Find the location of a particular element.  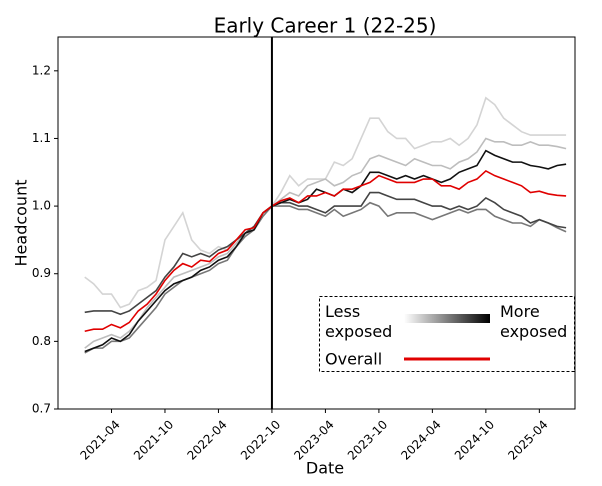

x-axis-label: Date is located at coordinates (325, 468).